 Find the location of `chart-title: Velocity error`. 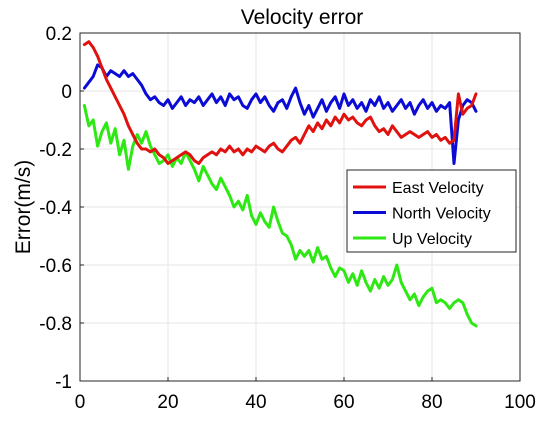

chart-title: Velocity error is located at coordinates (302, 17).